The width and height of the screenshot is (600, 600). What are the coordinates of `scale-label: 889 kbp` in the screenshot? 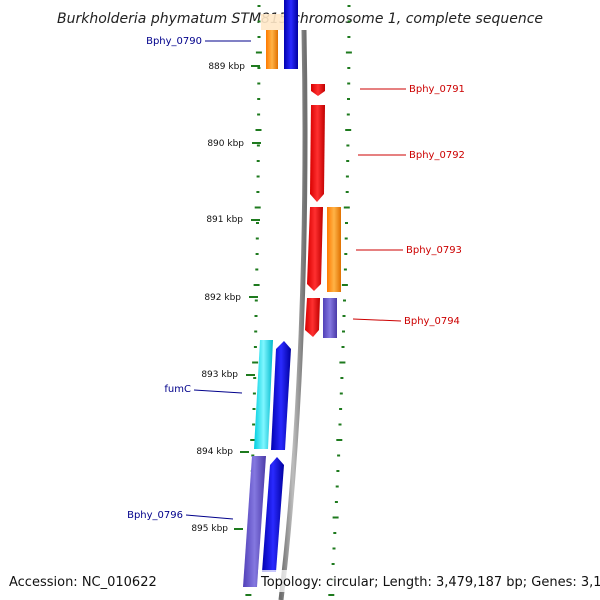 It's located at (226, 67).